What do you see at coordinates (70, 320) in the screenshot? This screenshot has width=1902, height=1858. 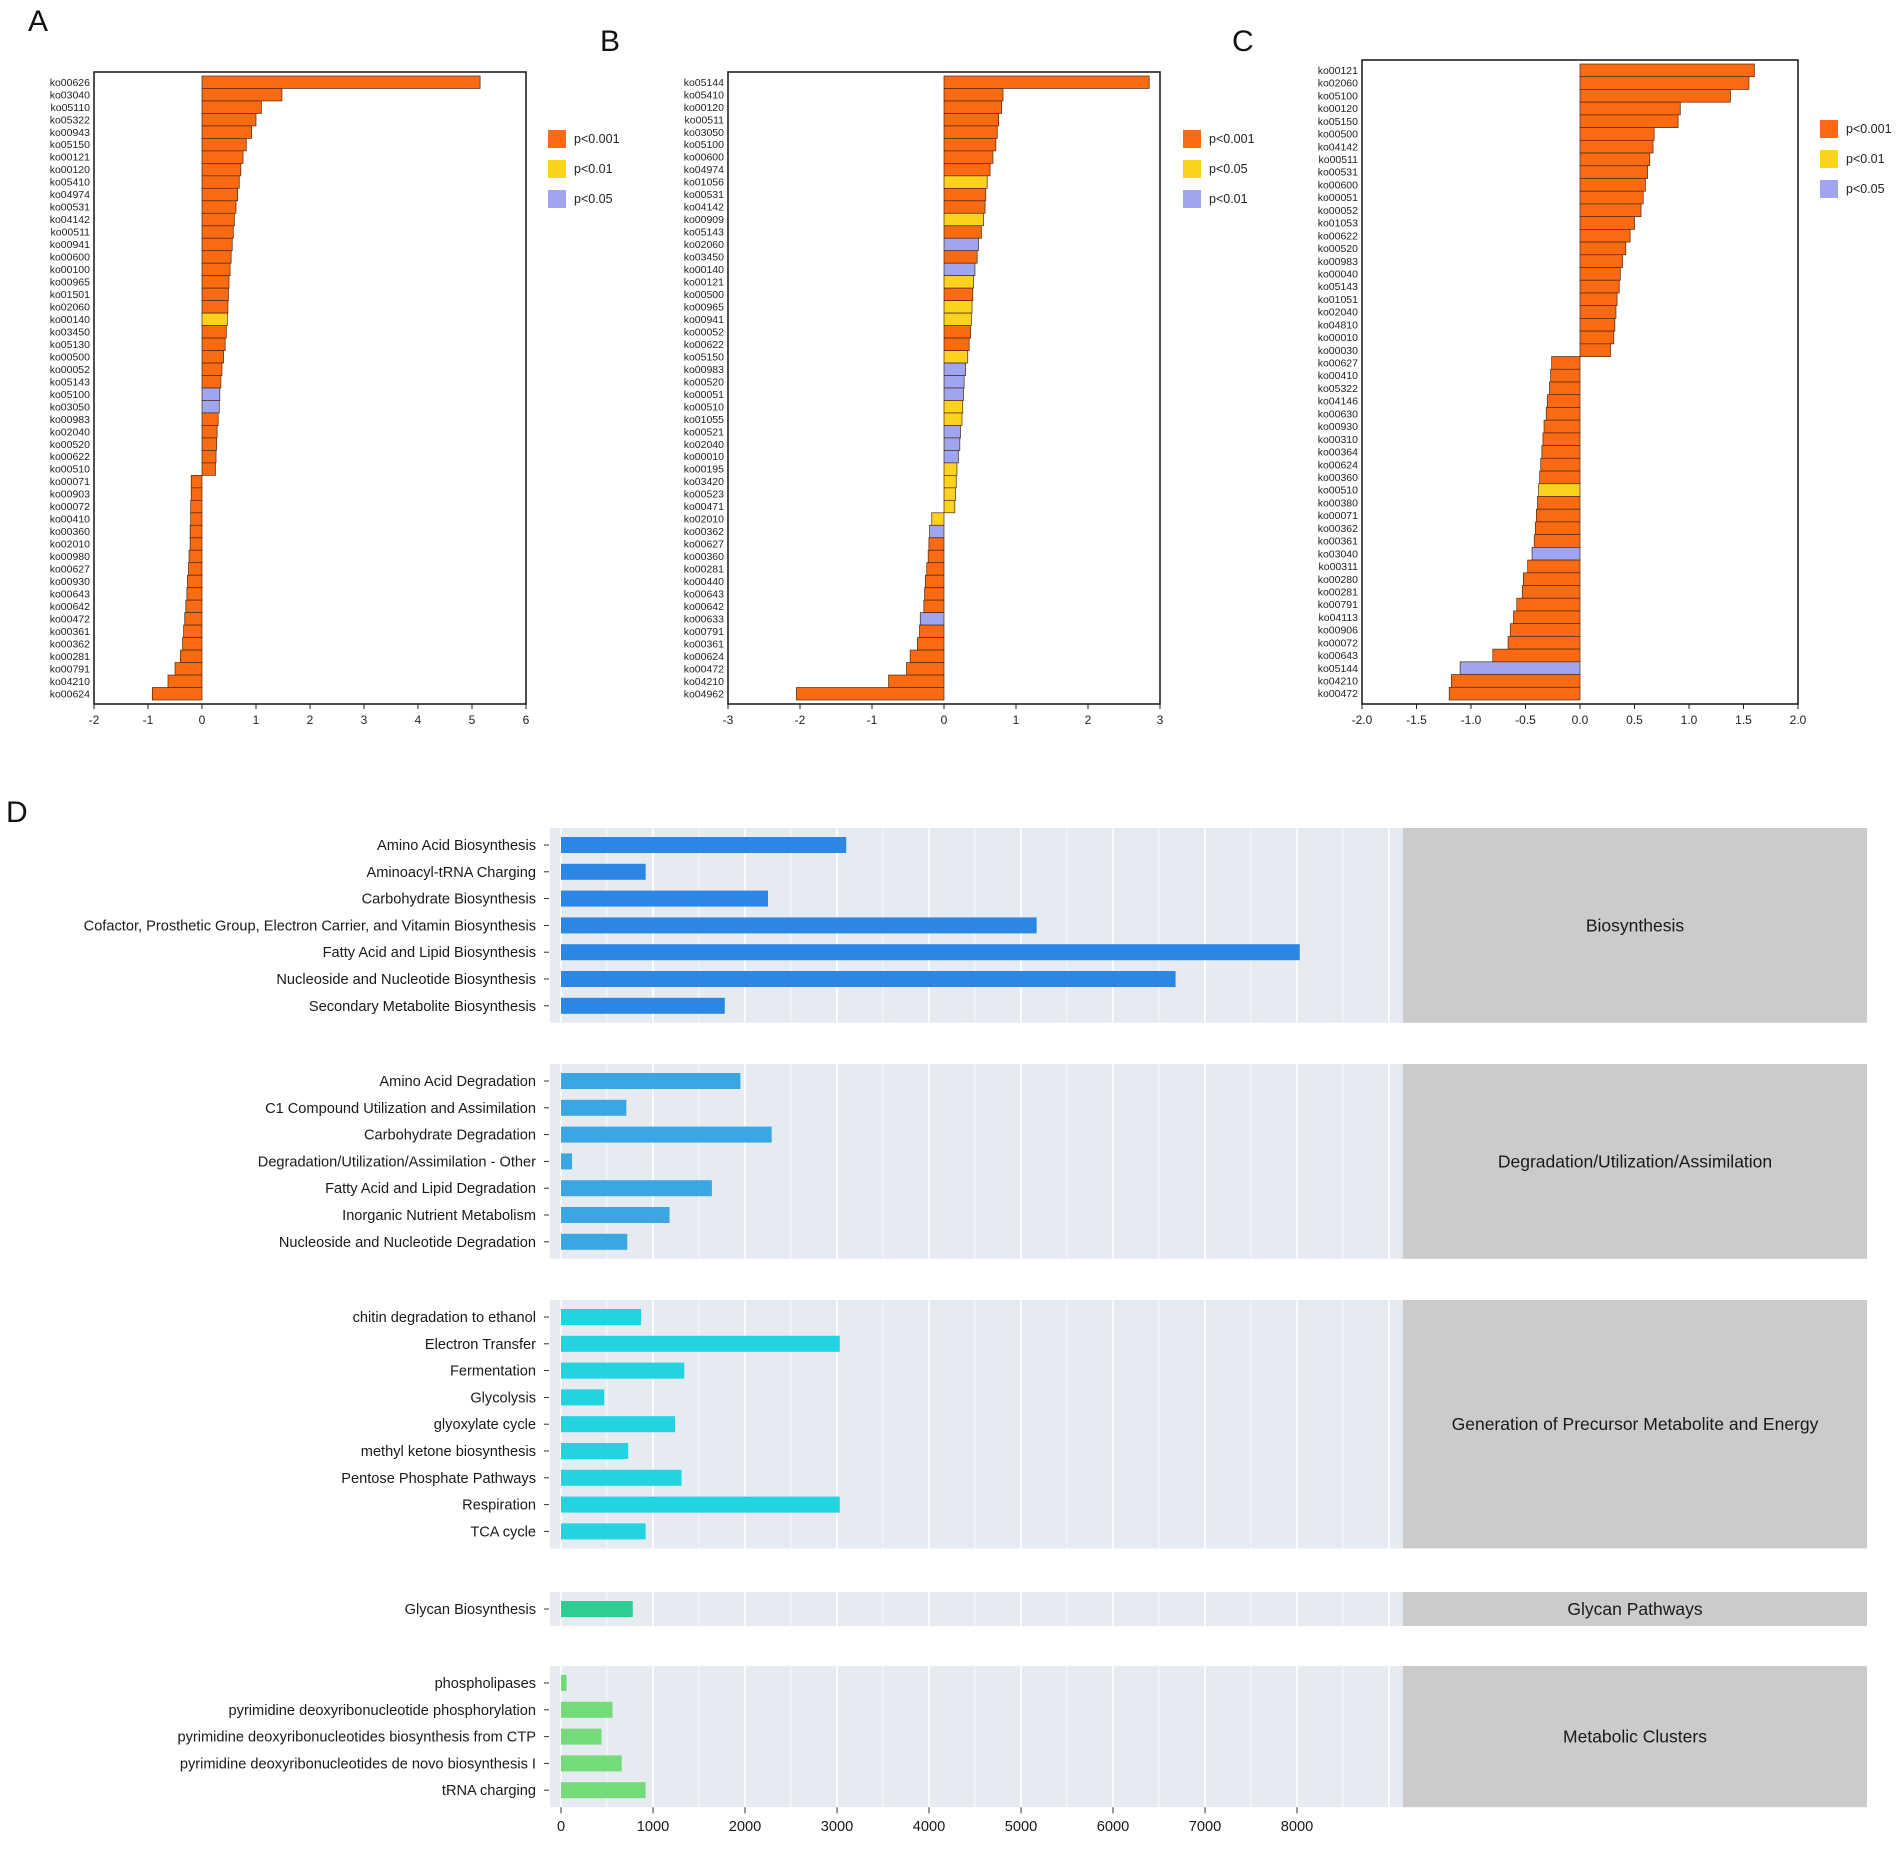 I see `panel-a-category-label: ko00140` at bounding box center [70, 320].